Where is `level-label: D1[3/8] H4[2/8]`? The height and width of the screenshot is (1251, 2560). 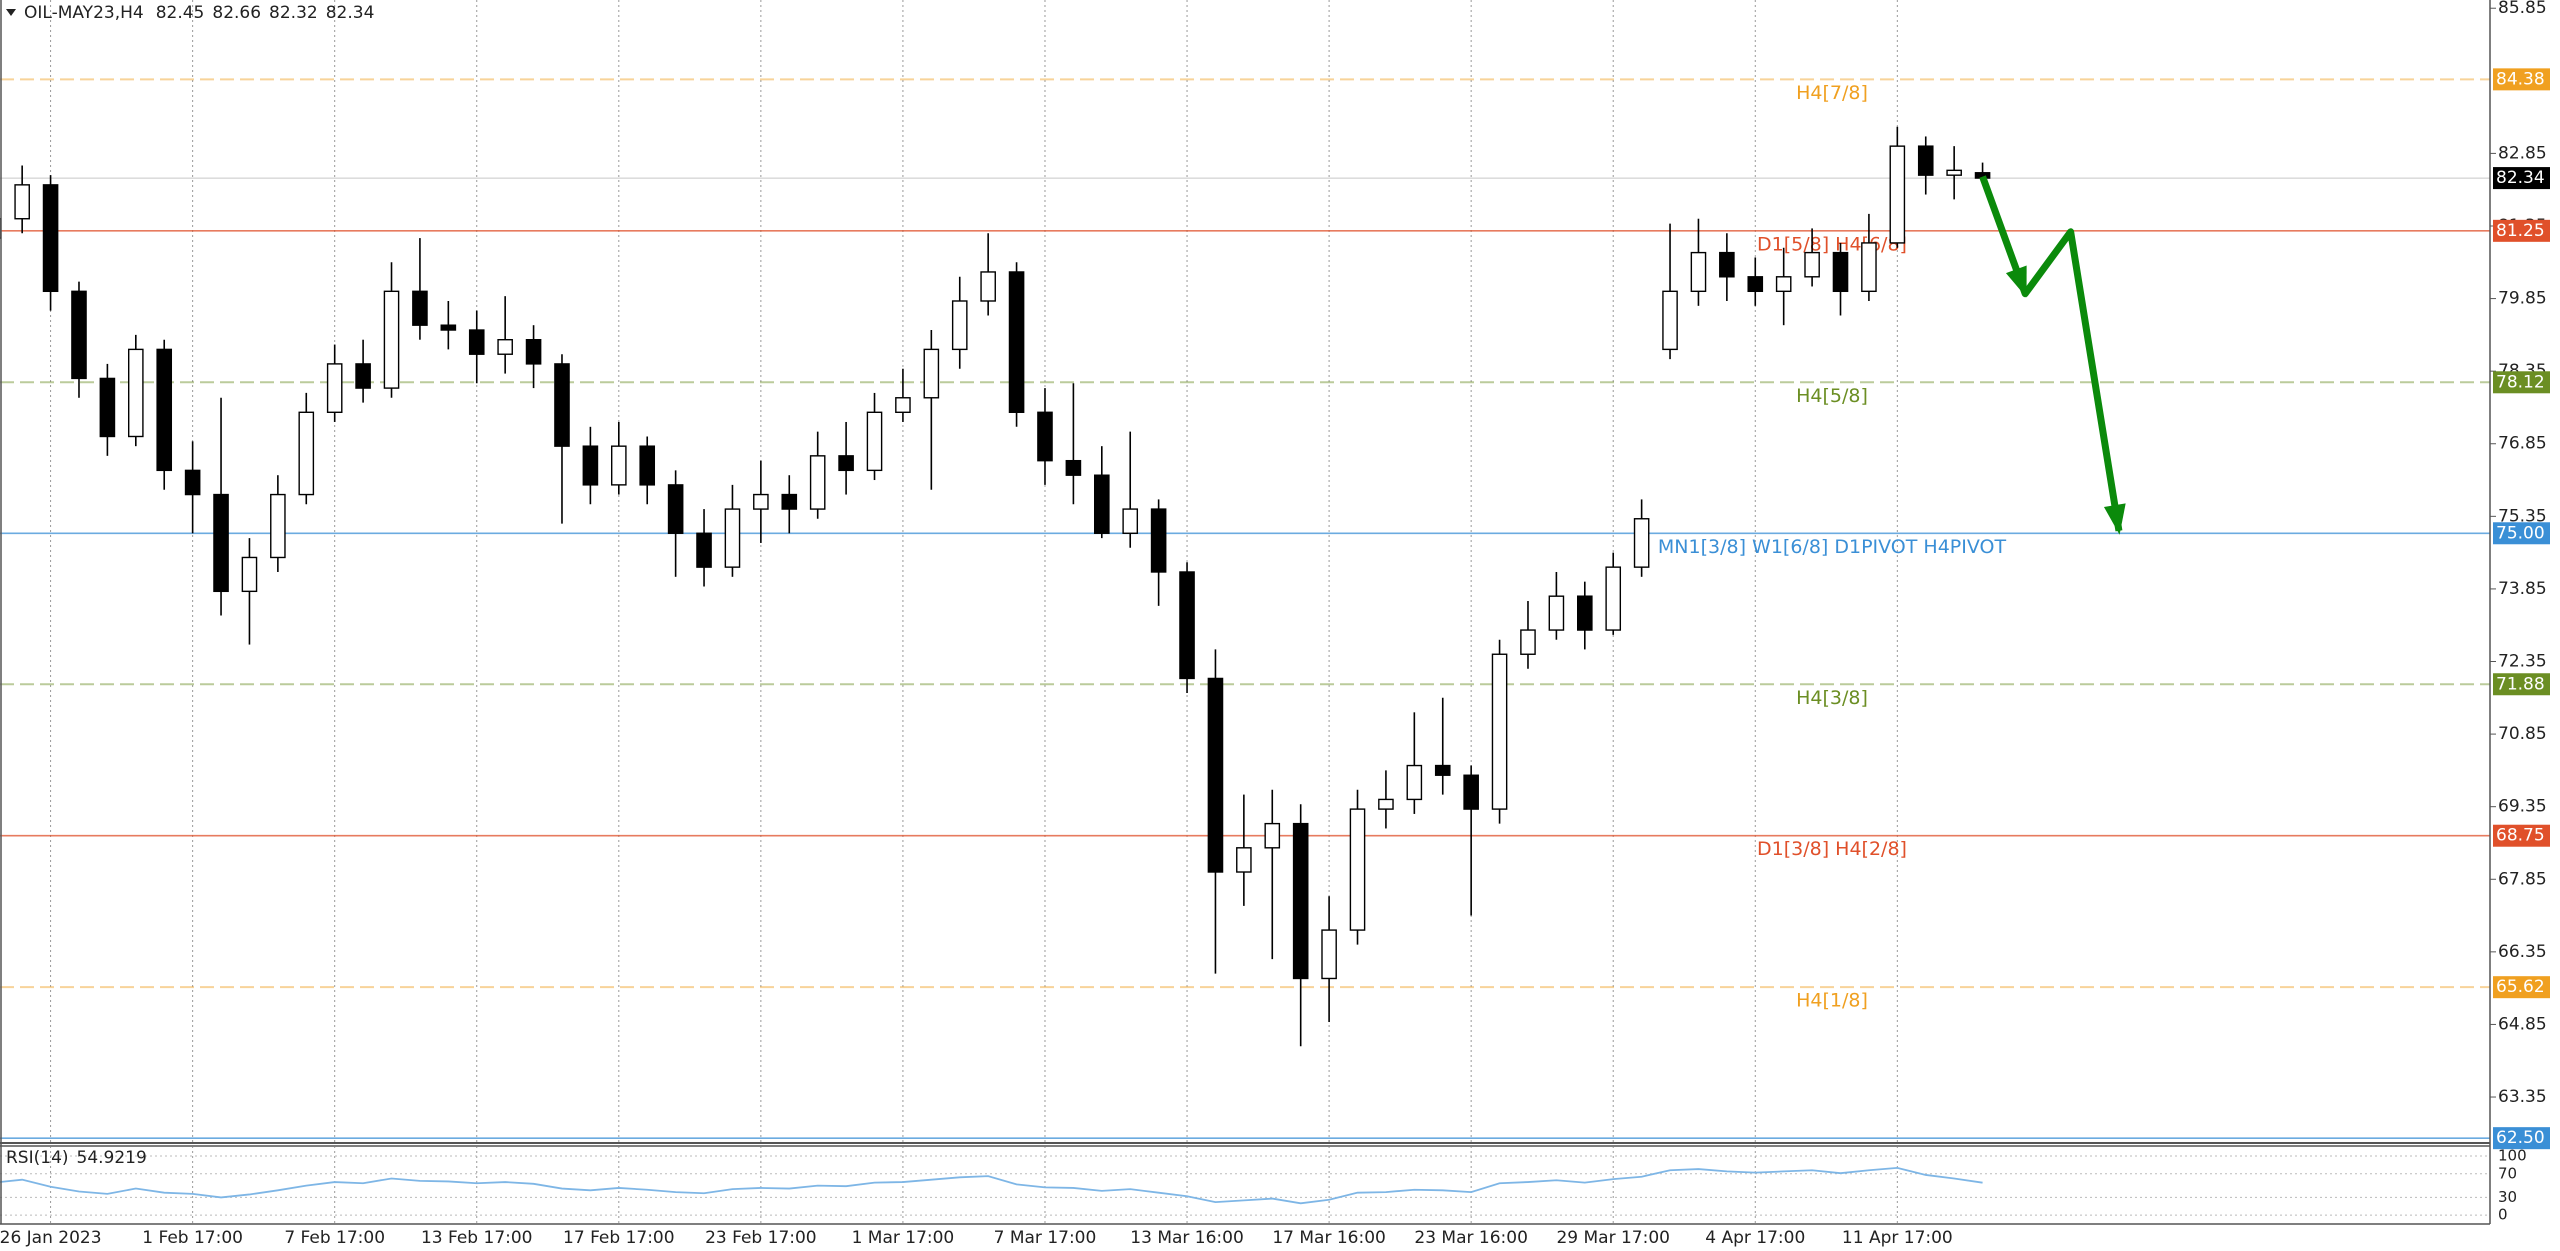
level-label: D1[3/8] H4[2/8] is located at coordinates (1832, 849).